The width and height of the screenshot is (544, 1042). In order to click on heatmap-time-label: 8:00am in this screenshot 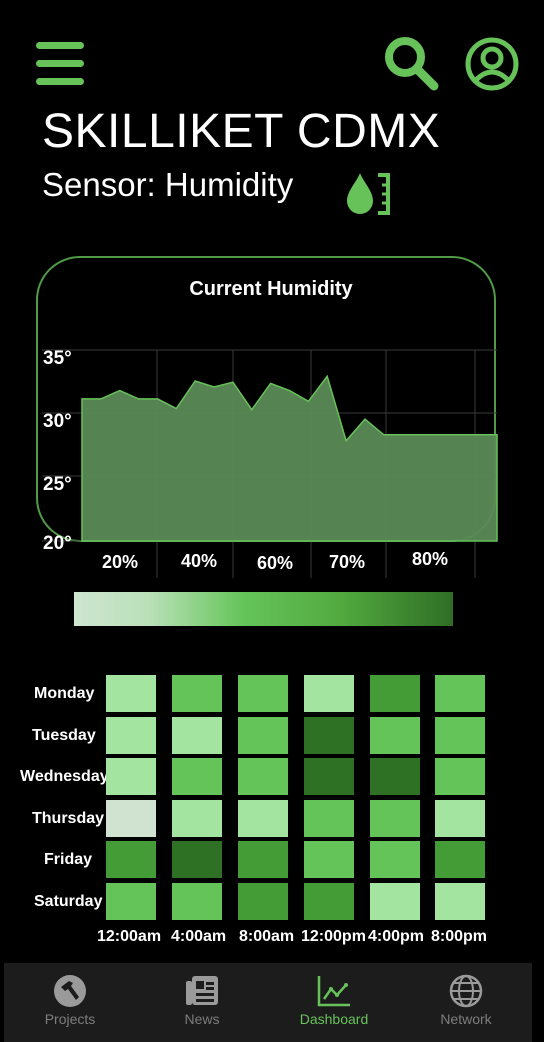, I will do `click(267, 936)`.